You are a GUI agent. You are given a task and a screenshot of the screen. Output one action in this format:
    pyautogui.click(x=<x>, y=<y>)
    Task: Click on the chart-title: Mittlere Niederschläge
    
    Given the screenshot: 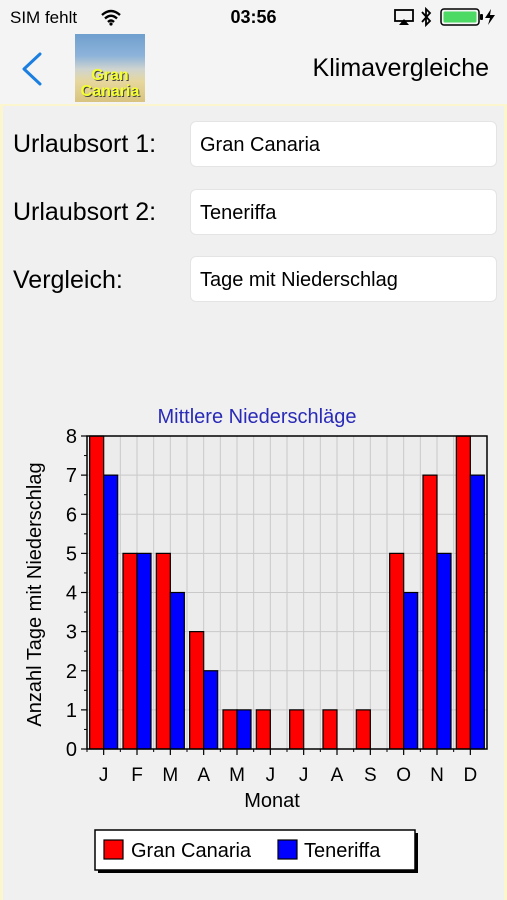 What is the action you would take?
    pyautogui.click(x=257, y=417)
    